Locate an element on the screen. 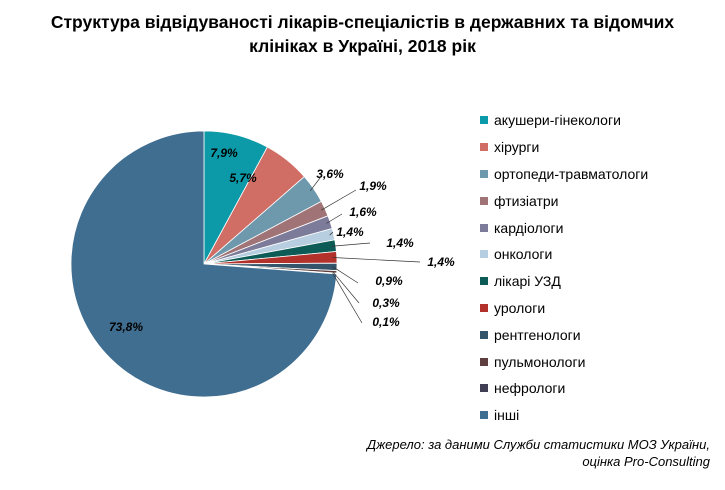 The image size is (725, 490). data-label-1: 7,9% is located at coordinates (224, 153).